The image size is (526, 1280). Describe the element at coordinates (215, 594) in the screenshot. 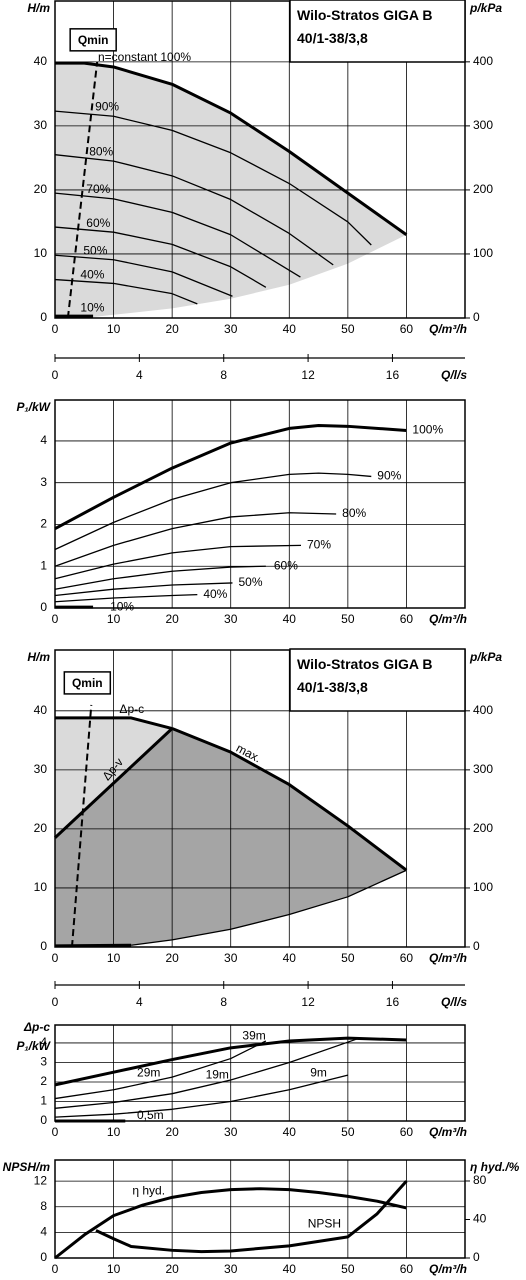

I see `series-label: 40%` at that location.